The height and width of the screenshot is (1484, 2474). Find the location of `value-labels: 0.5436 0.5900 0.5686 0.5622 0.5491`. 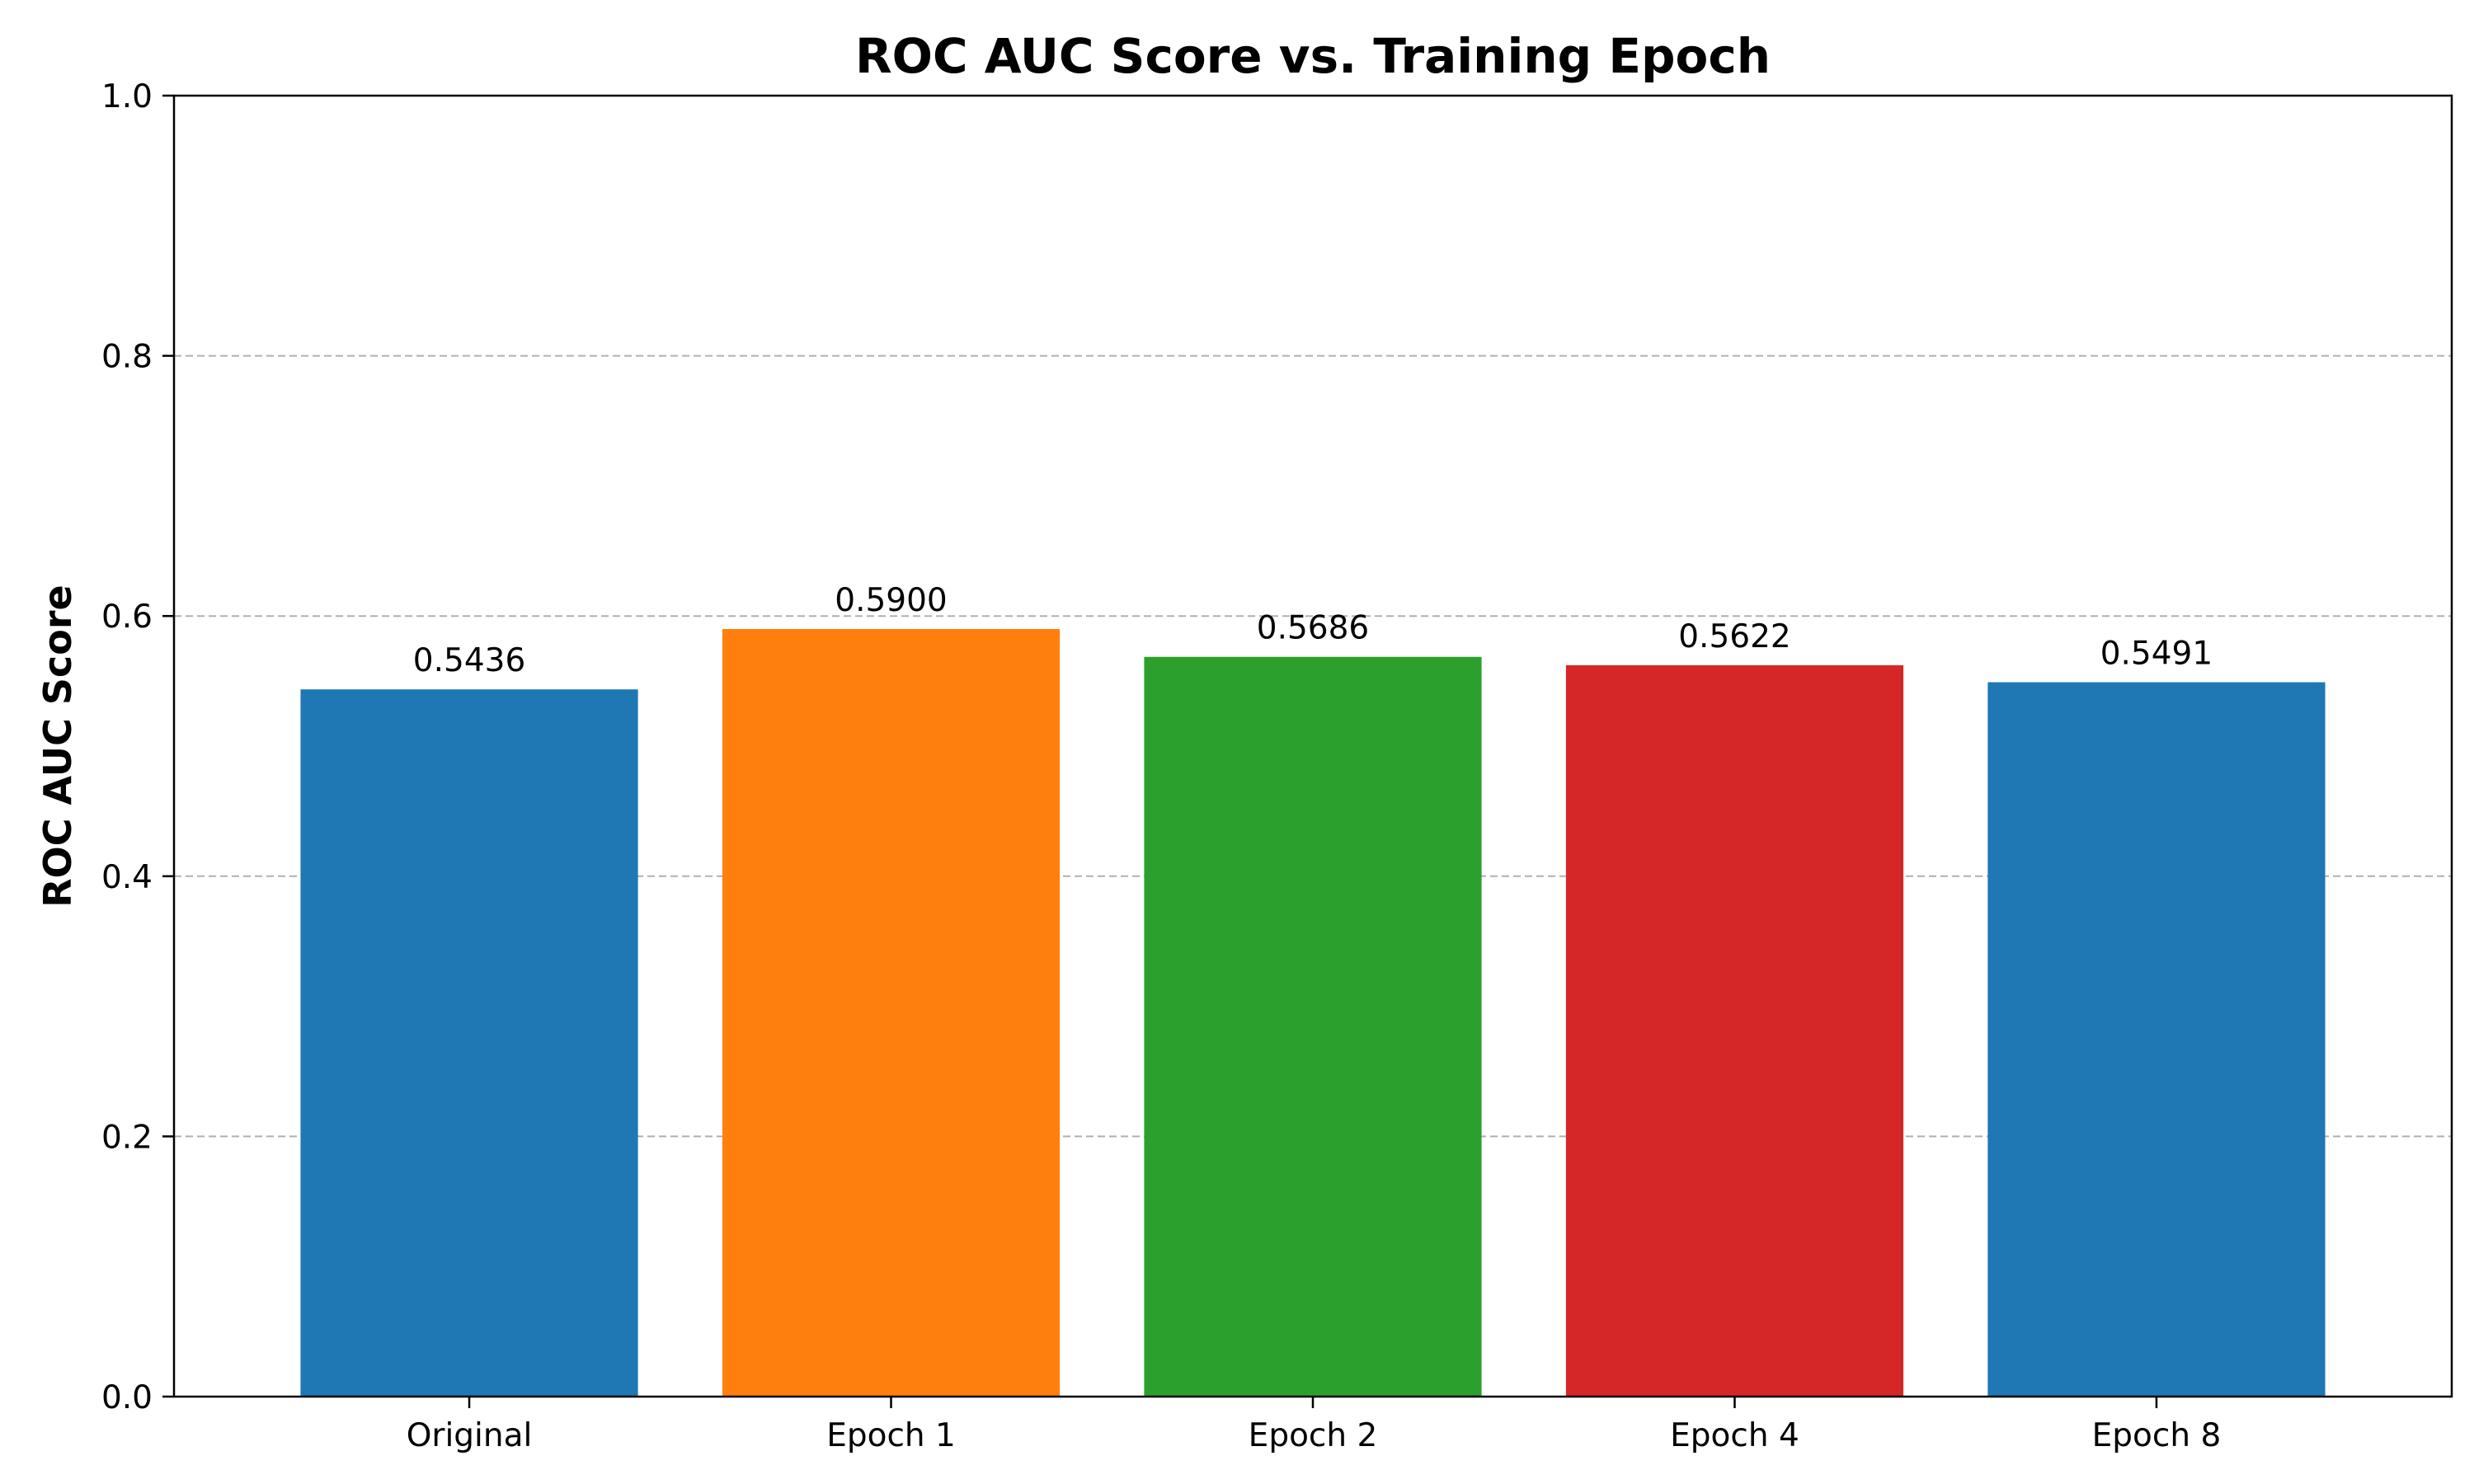

value-labels: 0.5436 0.5900 0.5686 0.5622 0.5491 is located at coordinates (1313, 630).